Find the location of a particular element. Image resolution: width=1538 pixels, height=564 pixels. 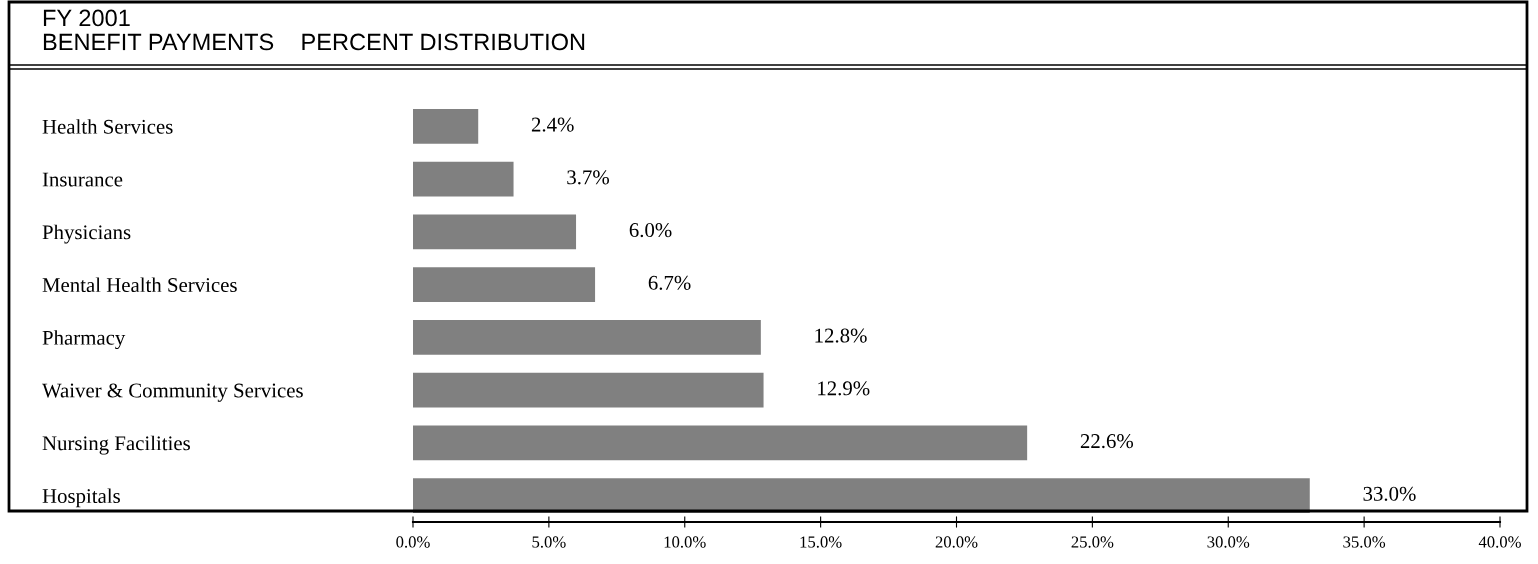

y-tick-label: Health Services is located at coordinates (107, 126).